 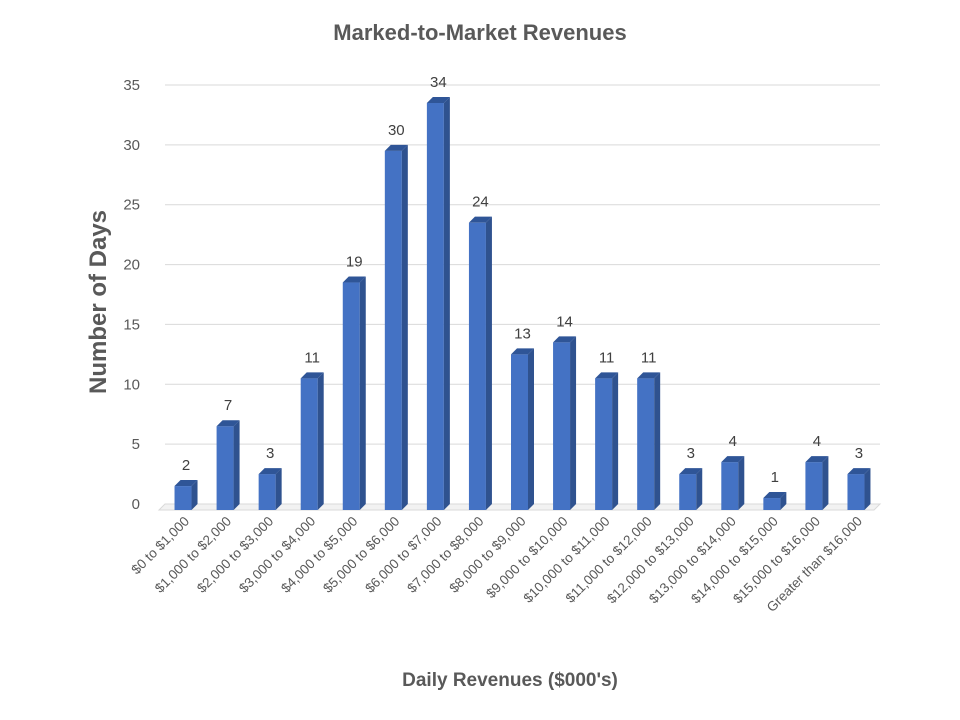 I want to click on y-tick-label: 25, so click(x=131, y=205).